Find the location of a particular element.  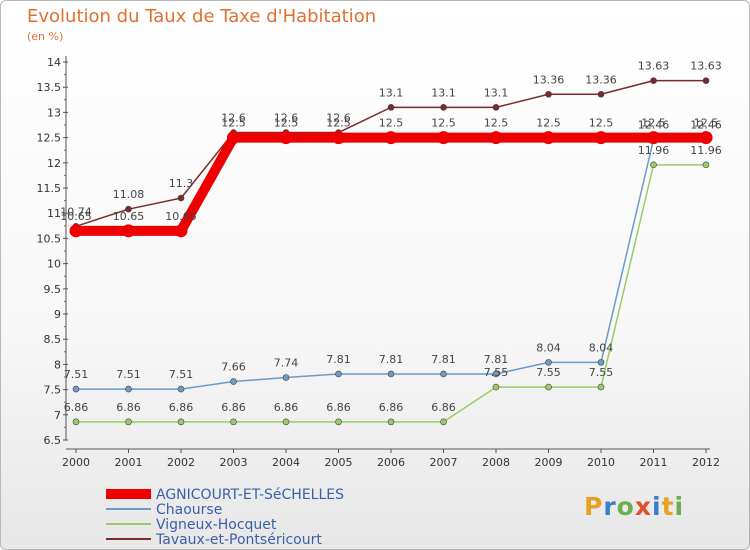

data-label: 7.66 is located at coordinates (233, 367).